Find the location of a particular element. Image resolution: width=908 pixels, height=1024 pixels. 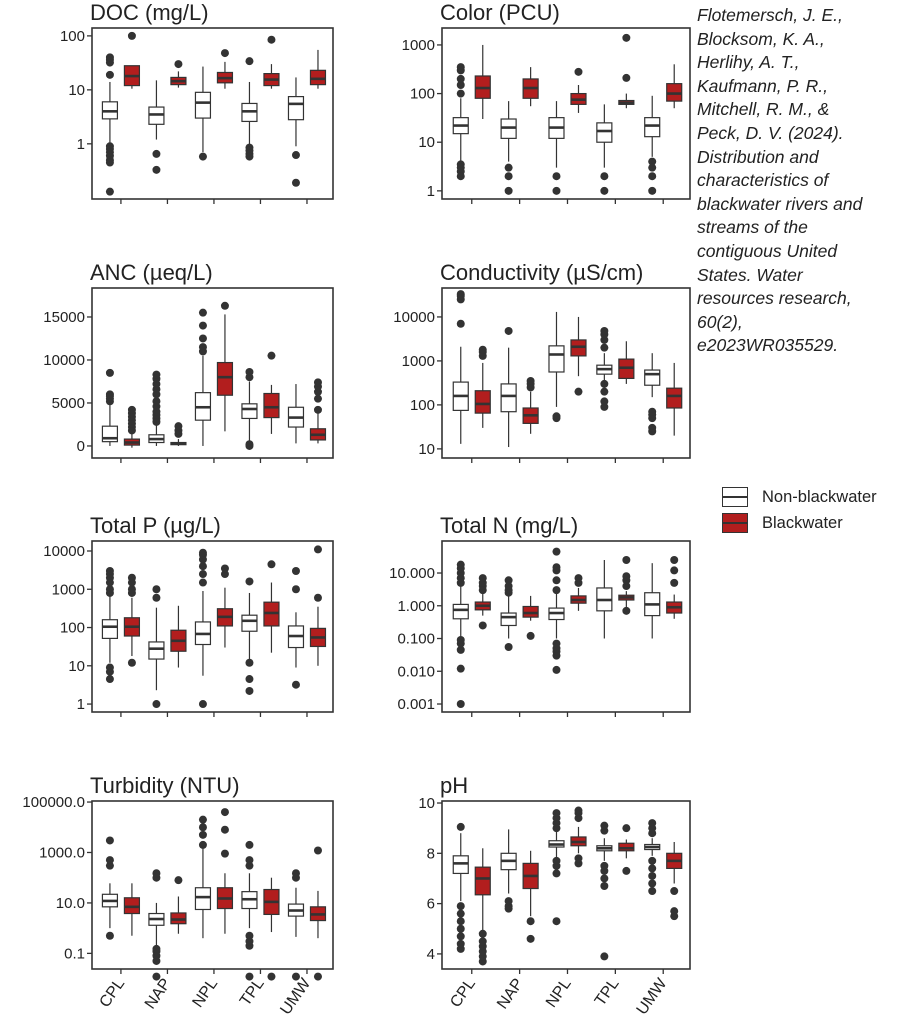

y-tick-label: 100 is located at coordinates (422, 94).